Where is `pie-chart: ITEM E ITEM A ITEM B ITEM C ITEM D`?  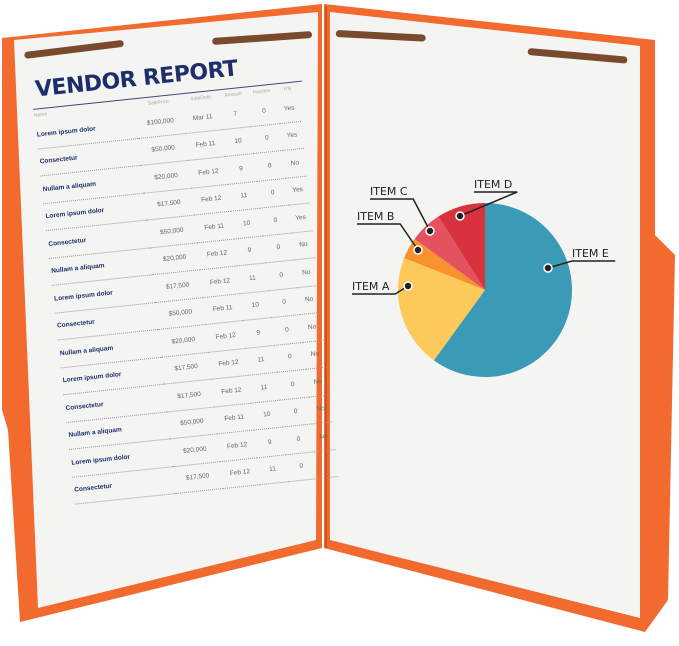
pie-chart: ITEM E ITEM A ITEM B ITEM C ITEM D is located at coordinates (484, 277).